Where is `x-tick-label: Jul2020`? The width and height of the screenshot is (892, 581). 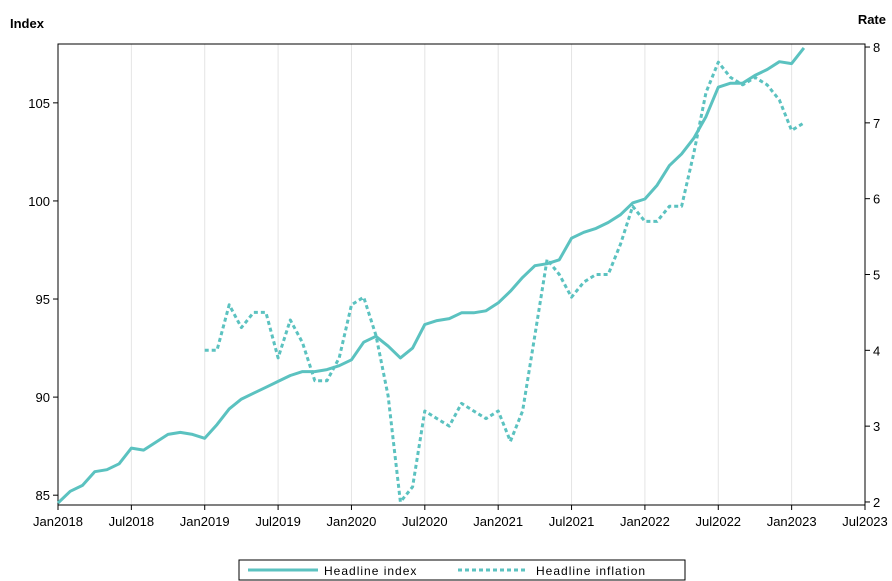 x-tick-label: Jul2020 is located at coordinates (425, 521).